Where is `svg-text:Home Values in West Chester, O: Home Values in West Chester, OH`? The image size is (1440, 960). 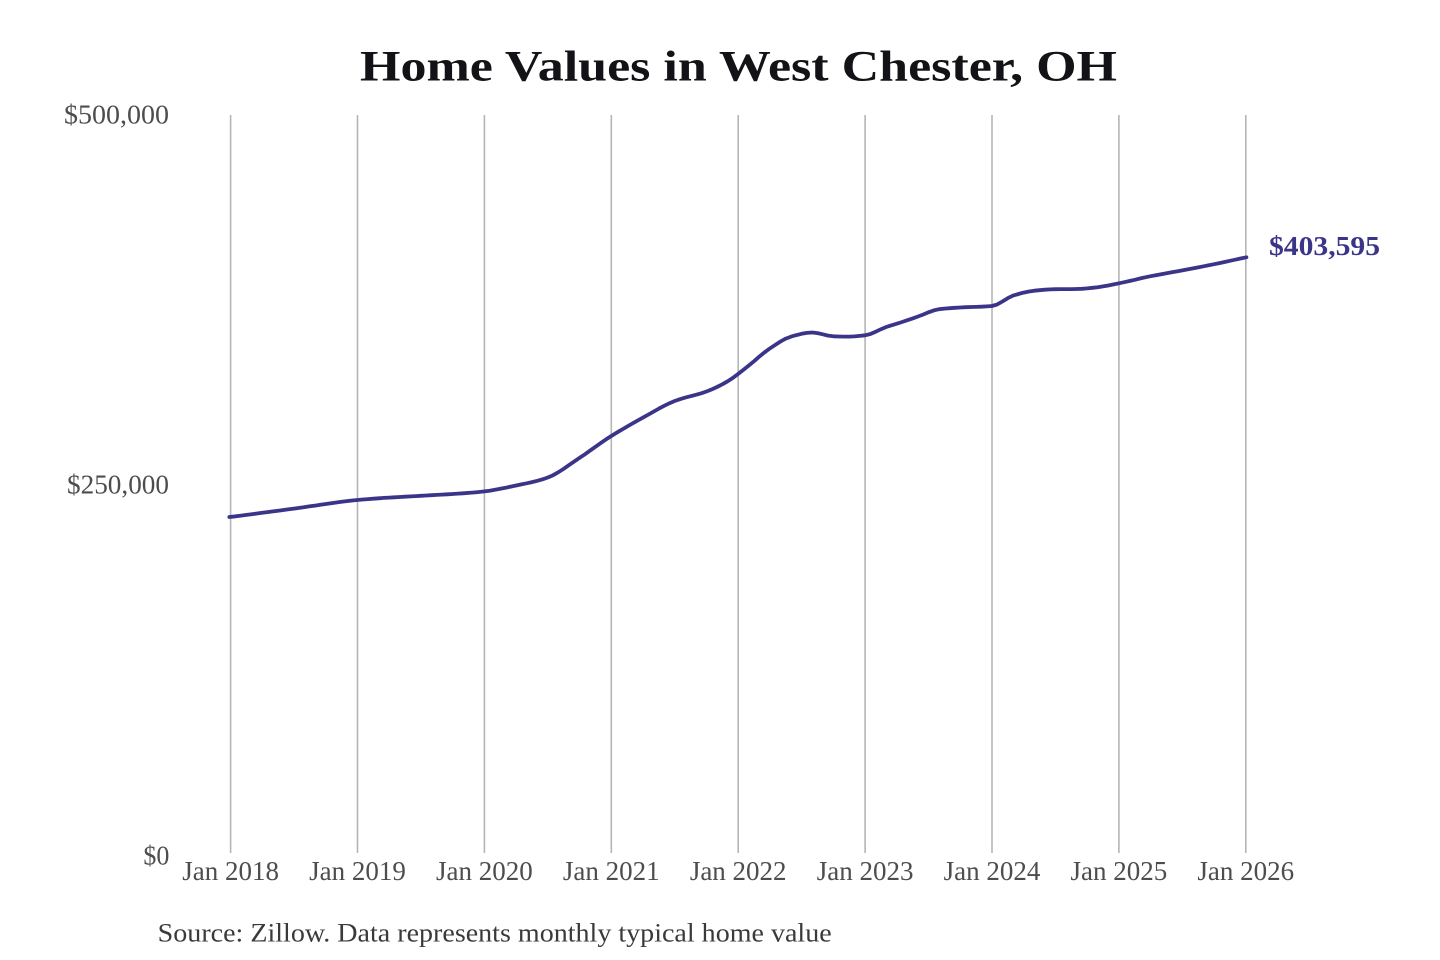 svg-text:Home Values in West Chester, O: Home Values in West Chester, OH is located at coordinates (738, 67).